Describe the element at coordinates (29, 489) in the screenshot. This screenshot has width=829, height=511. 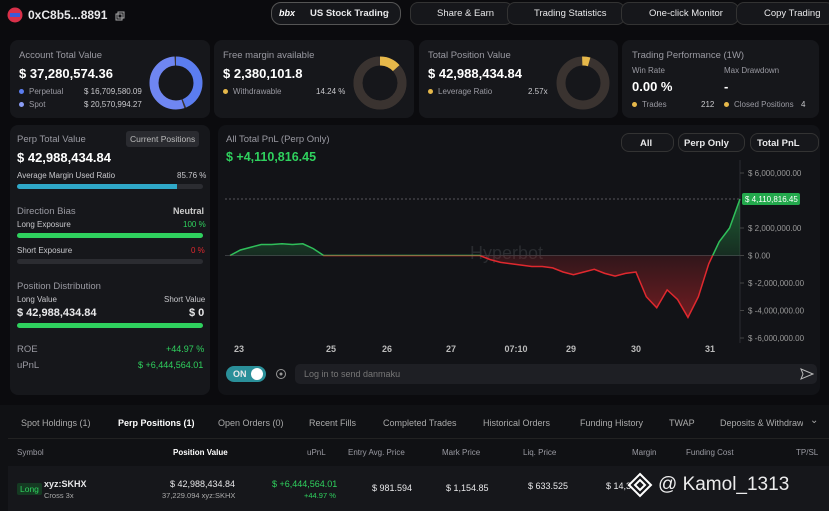
I see `side-badge: Long` at that location.